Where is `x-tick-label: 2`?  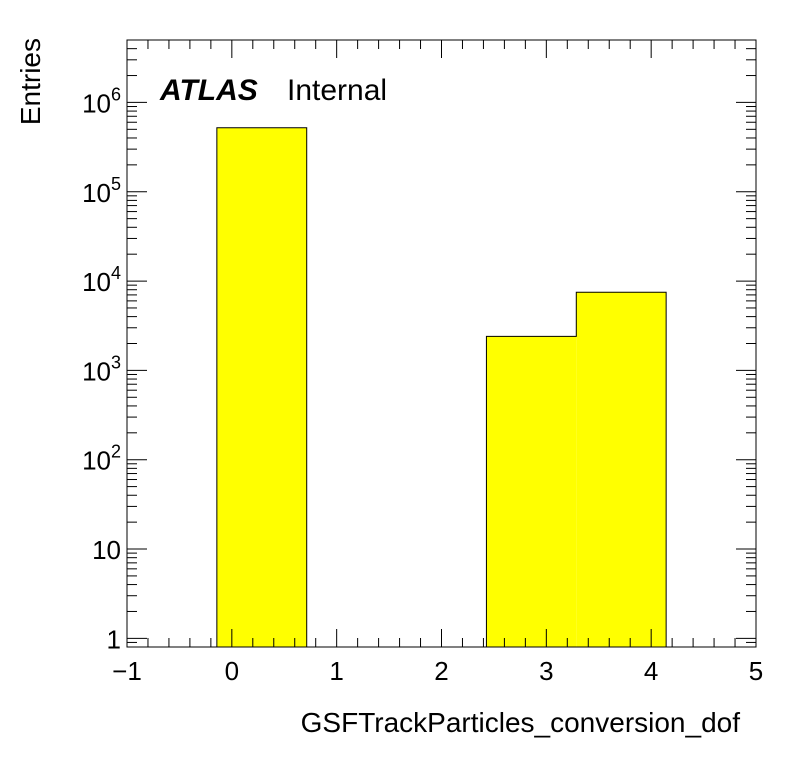
x-tick-label: 2 is located at coordinates (441, 671).